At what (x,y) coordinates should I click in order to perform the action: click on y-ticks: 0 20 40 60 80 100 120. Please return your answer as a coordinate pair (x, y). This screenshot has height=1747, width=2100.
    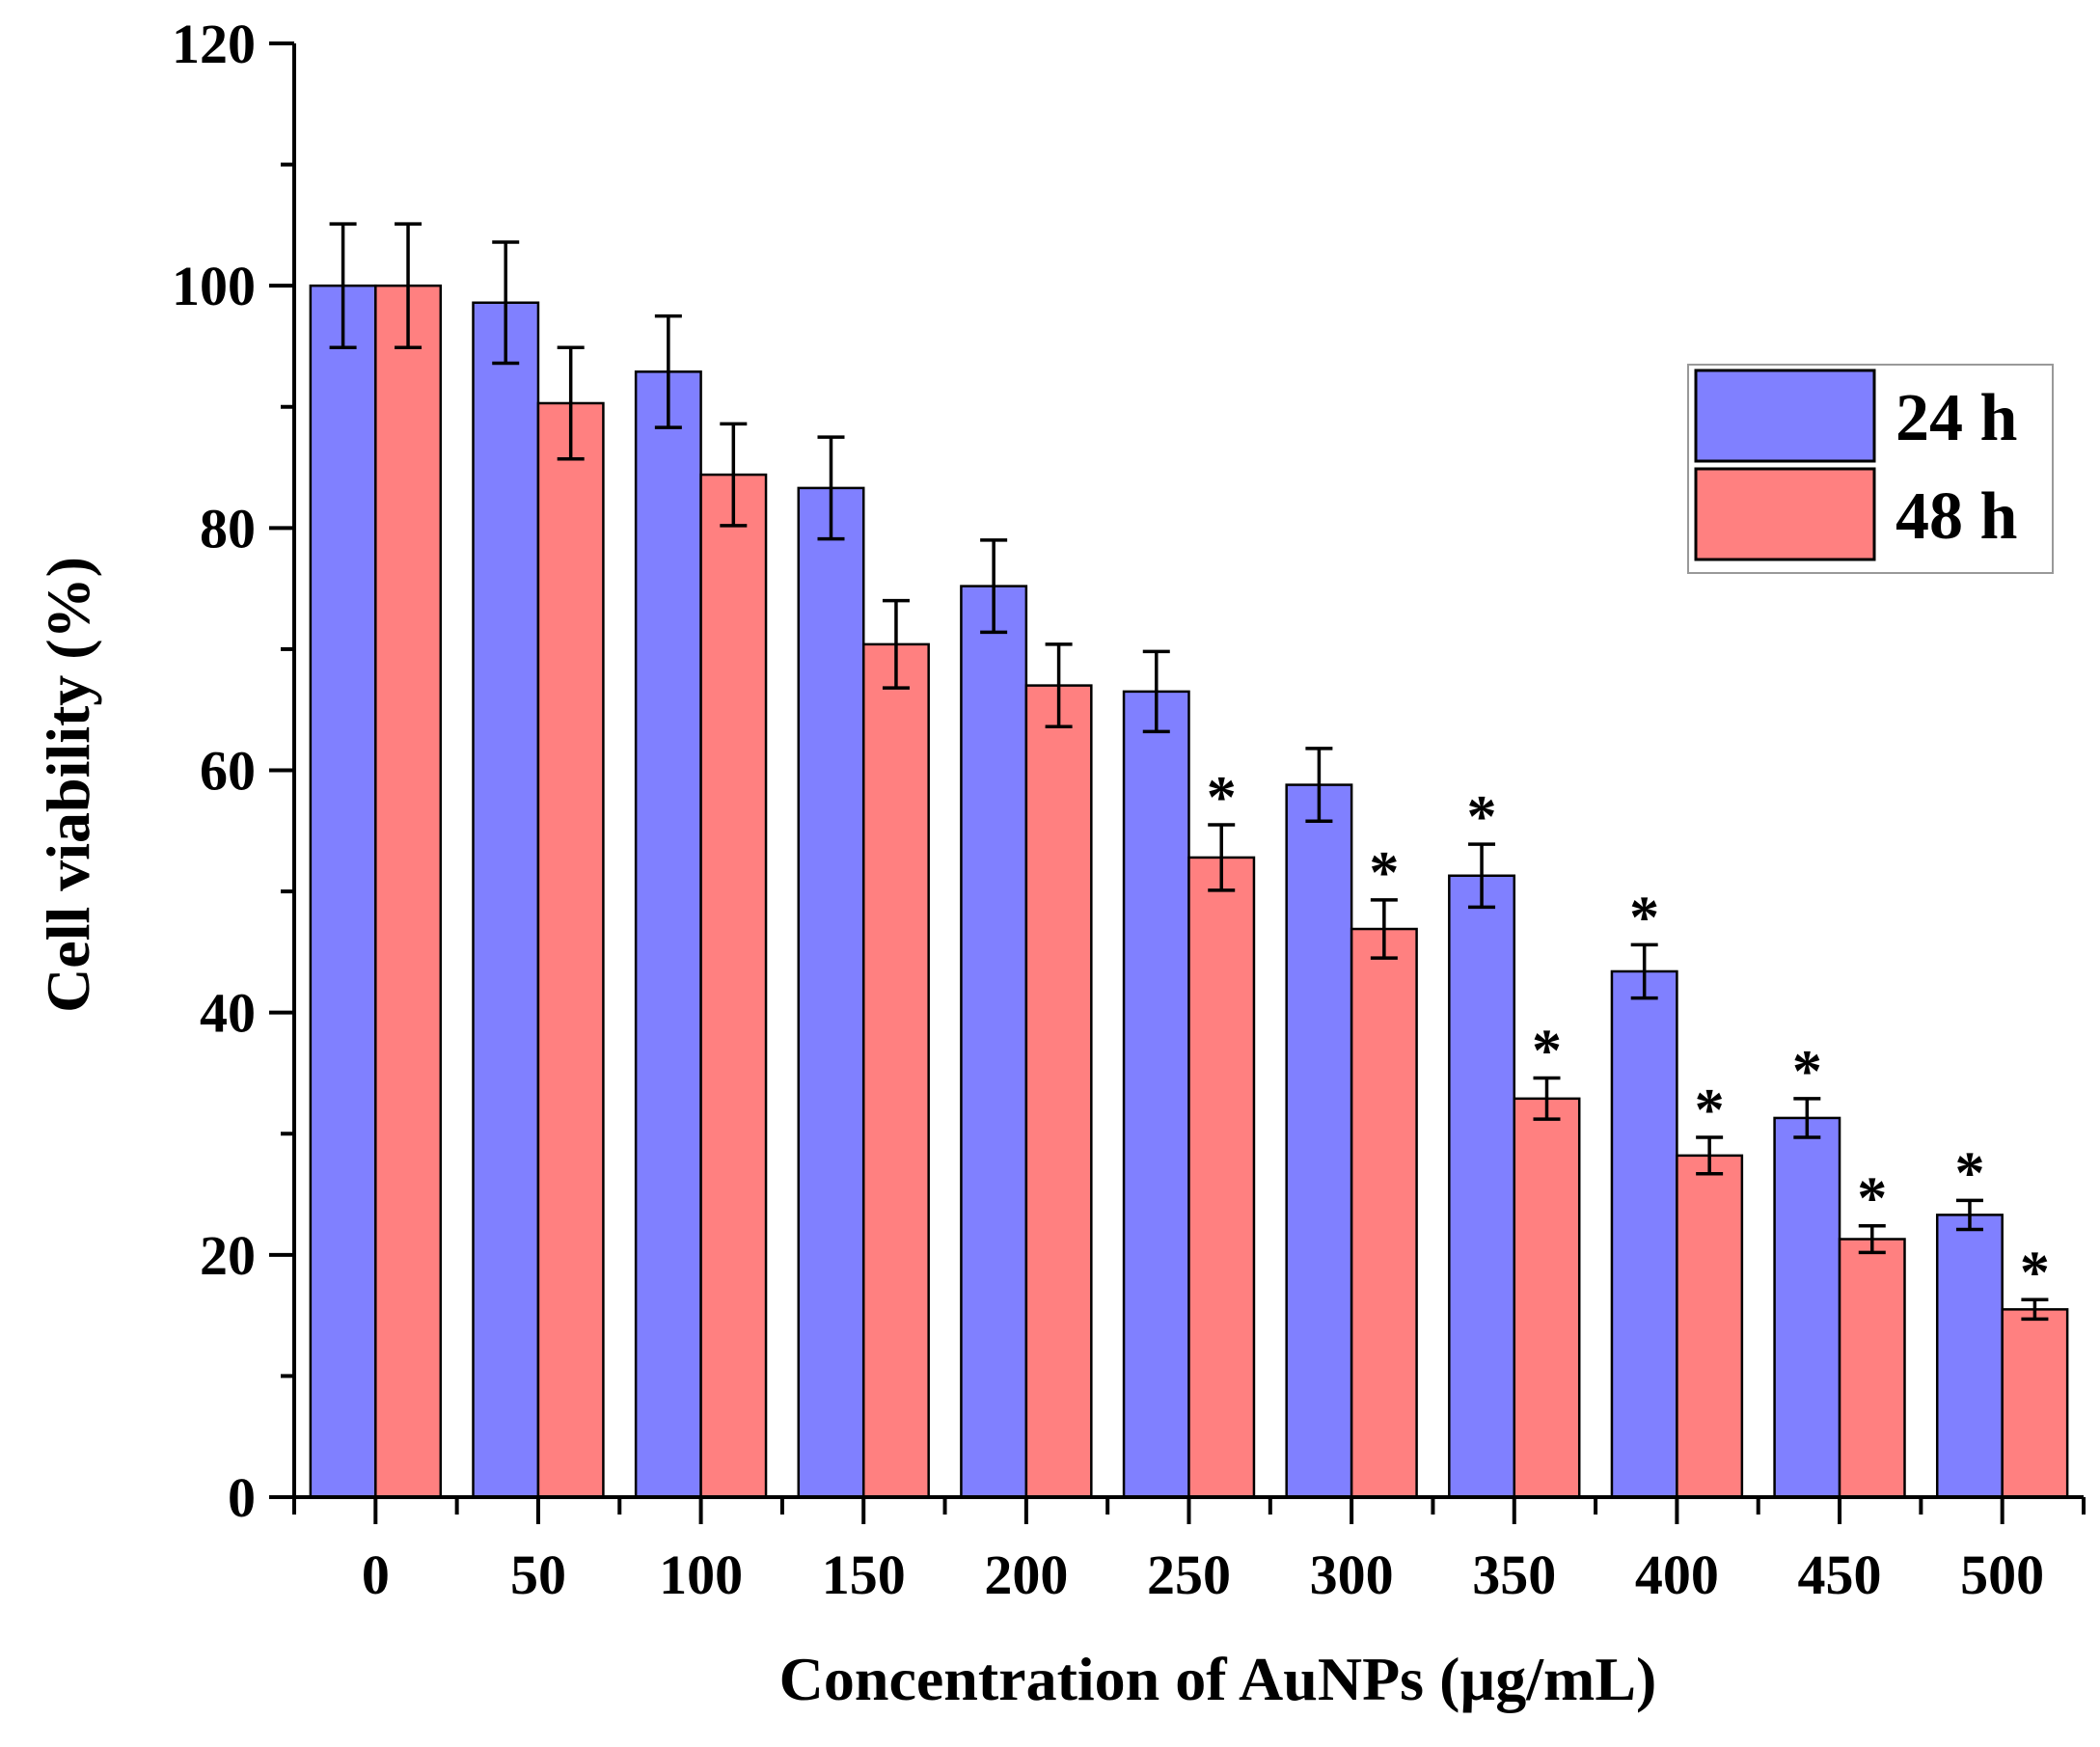
    Looking at the image, I should click on (233, 771).